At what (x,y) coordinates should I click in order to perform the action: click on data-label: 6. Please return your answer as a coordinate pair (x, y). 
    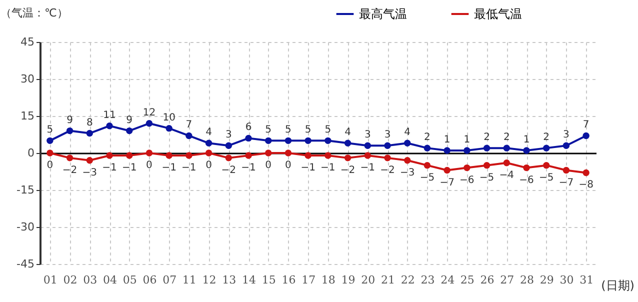
    Looking at the image, I should click on (248, 128).